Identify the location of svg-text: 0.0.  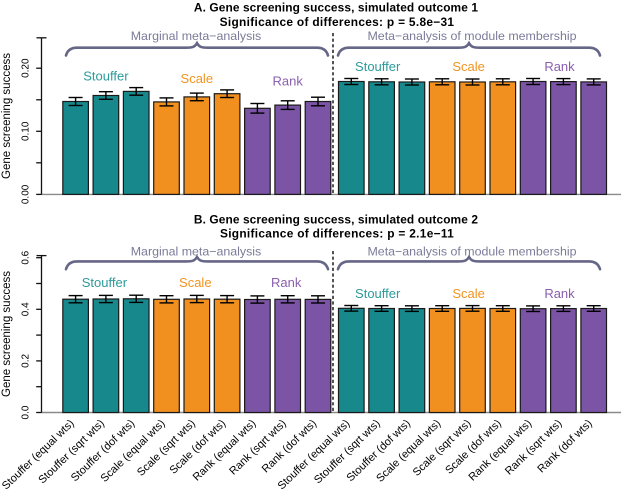
(26, 412).